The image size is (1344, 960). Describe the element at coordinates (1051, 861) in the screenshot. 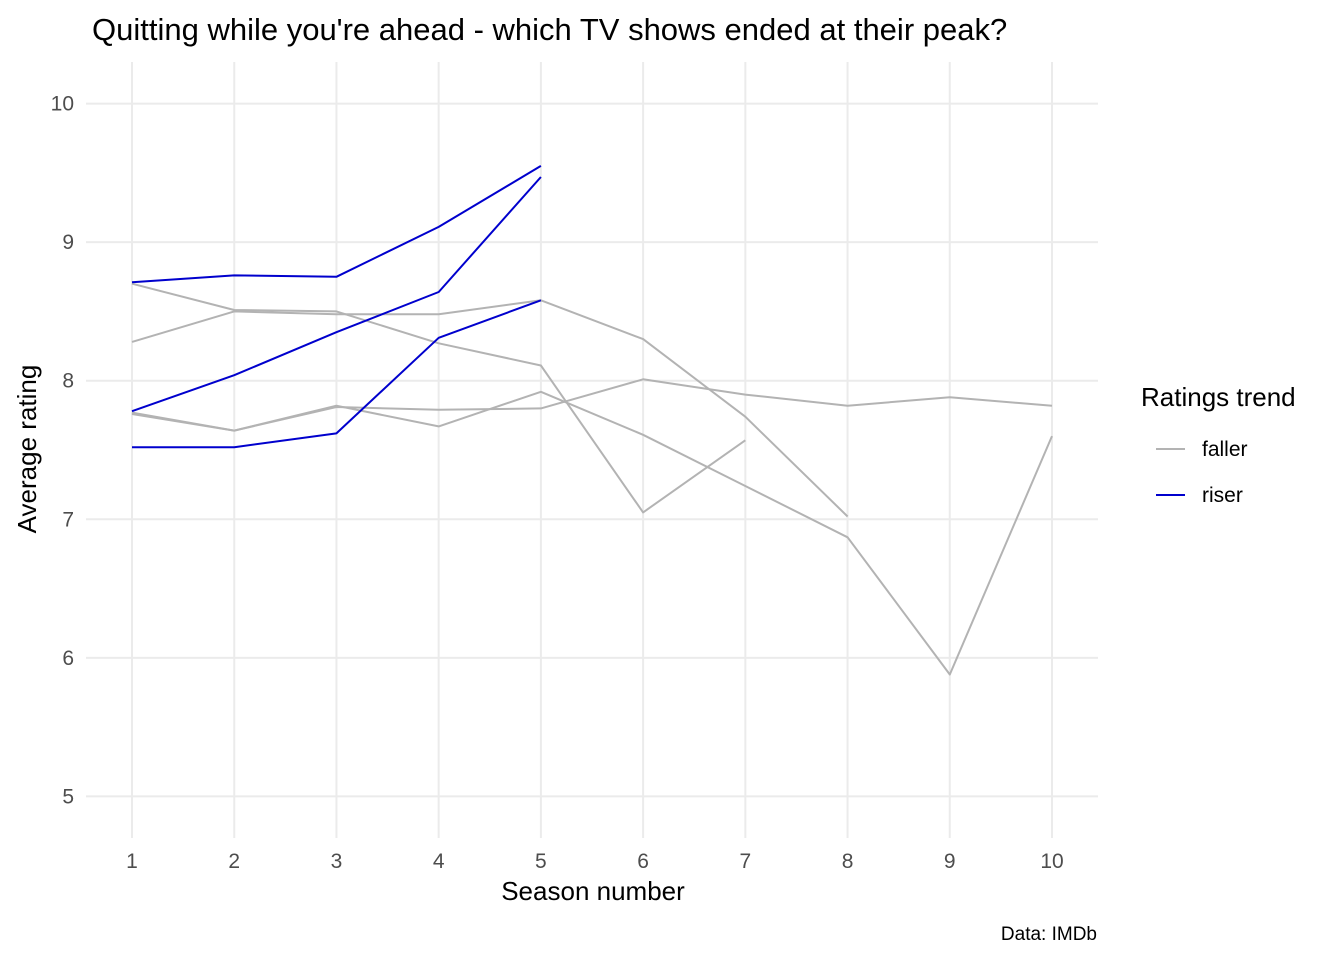

I see `x-tick-label: 10` at that location.